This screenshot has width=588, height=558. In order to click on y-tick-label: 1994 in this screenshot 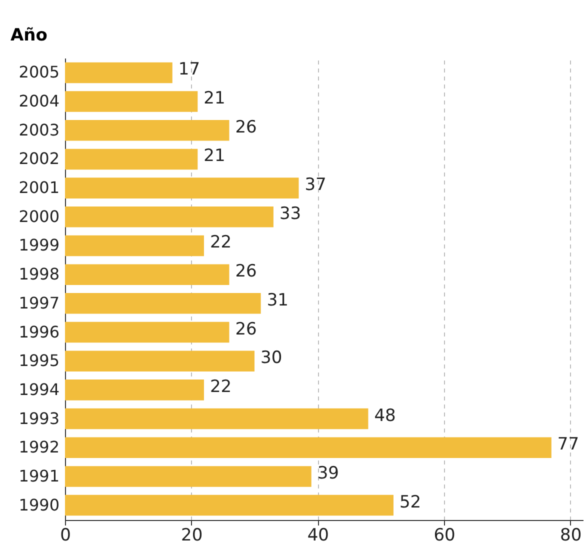, I will do `click(39, 389)`.